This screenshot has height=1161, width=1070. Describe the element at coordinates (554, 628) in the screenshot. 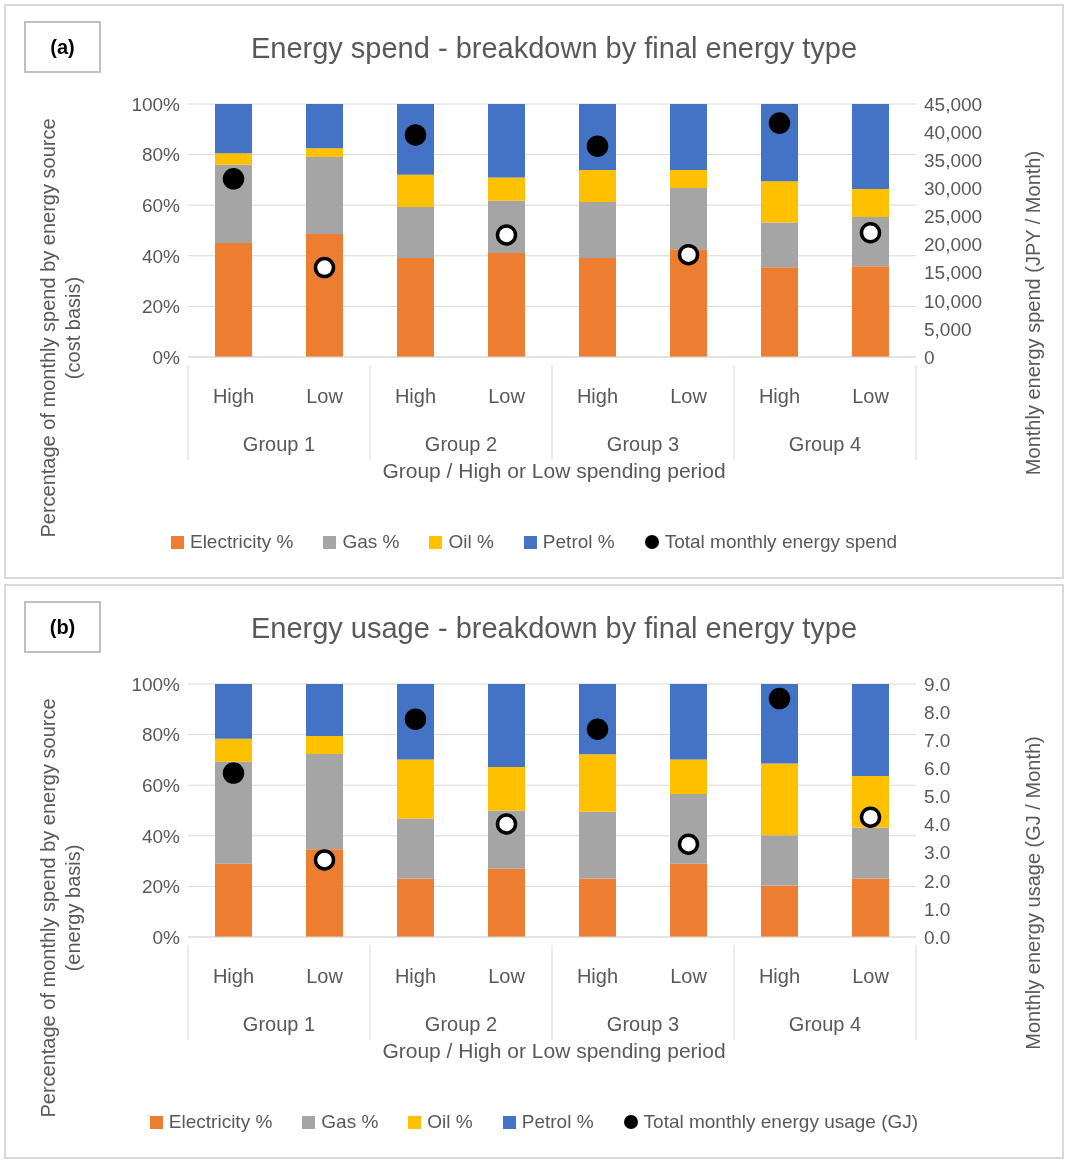

I see `chart-title: Energy usage - breakdown by final energy type` at that location.